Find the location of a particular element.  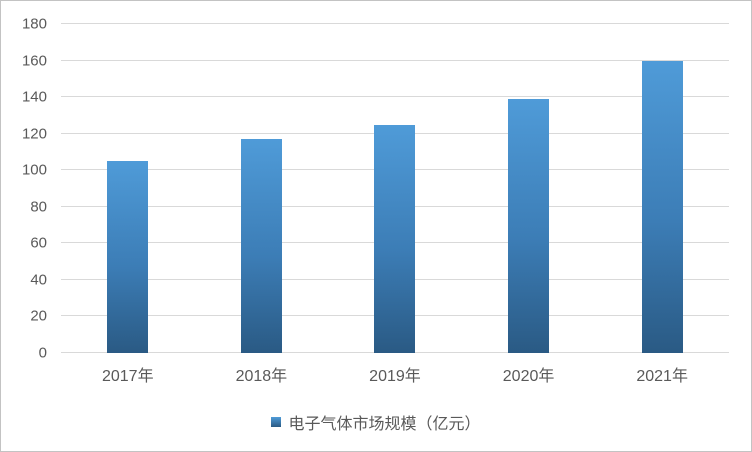

x-tick-label: 2019年 is located at coordinates (395, 376).